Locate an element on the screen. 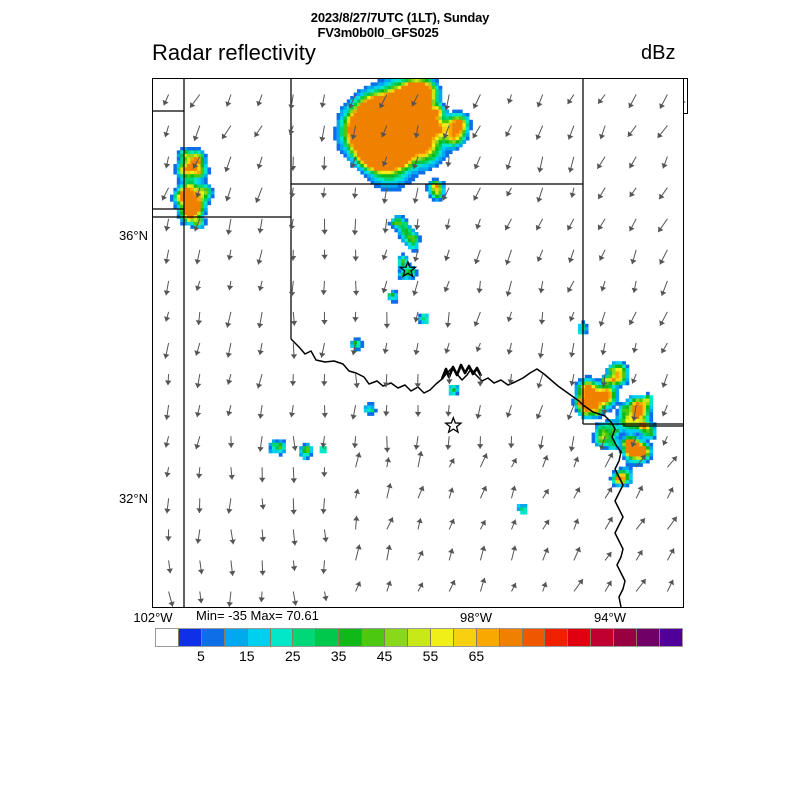  station-marker-layer is located at coordinates (430, 347).